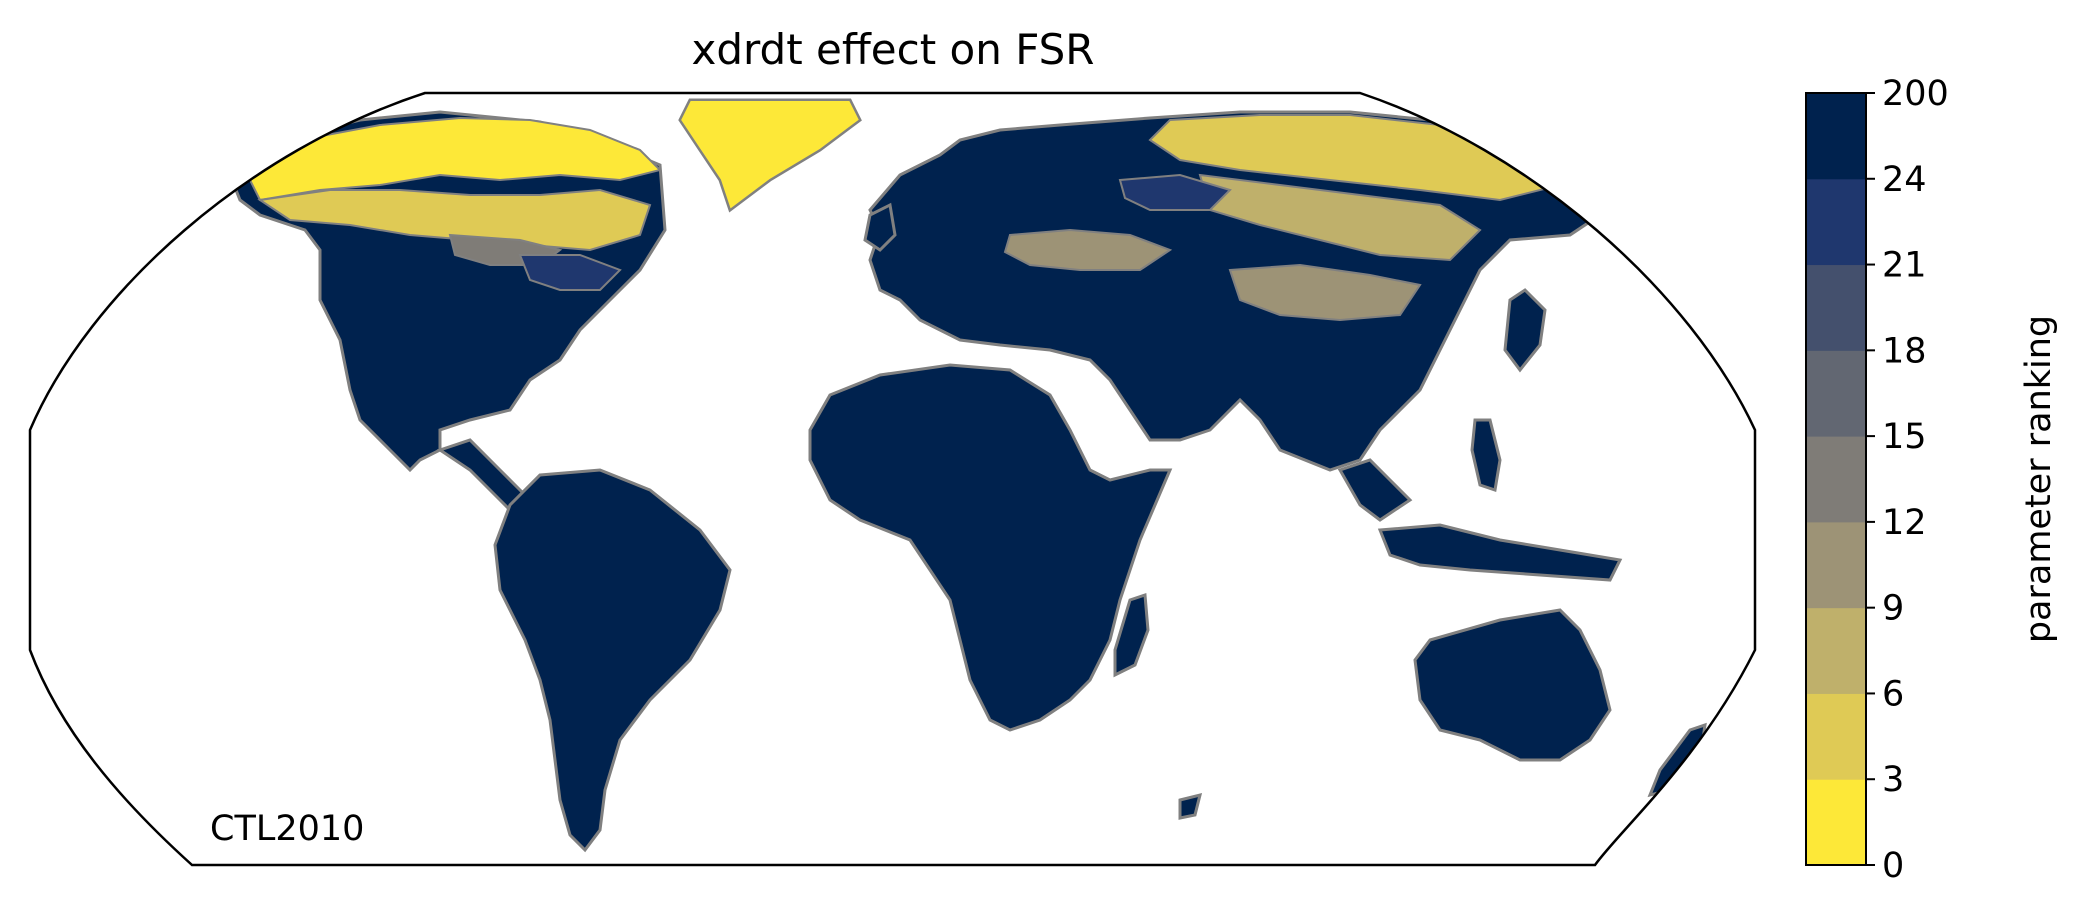  Describe the element at coordinates (2039, 479) in the screenshot. I see `colorbar-label: parameter ranking` at that location.